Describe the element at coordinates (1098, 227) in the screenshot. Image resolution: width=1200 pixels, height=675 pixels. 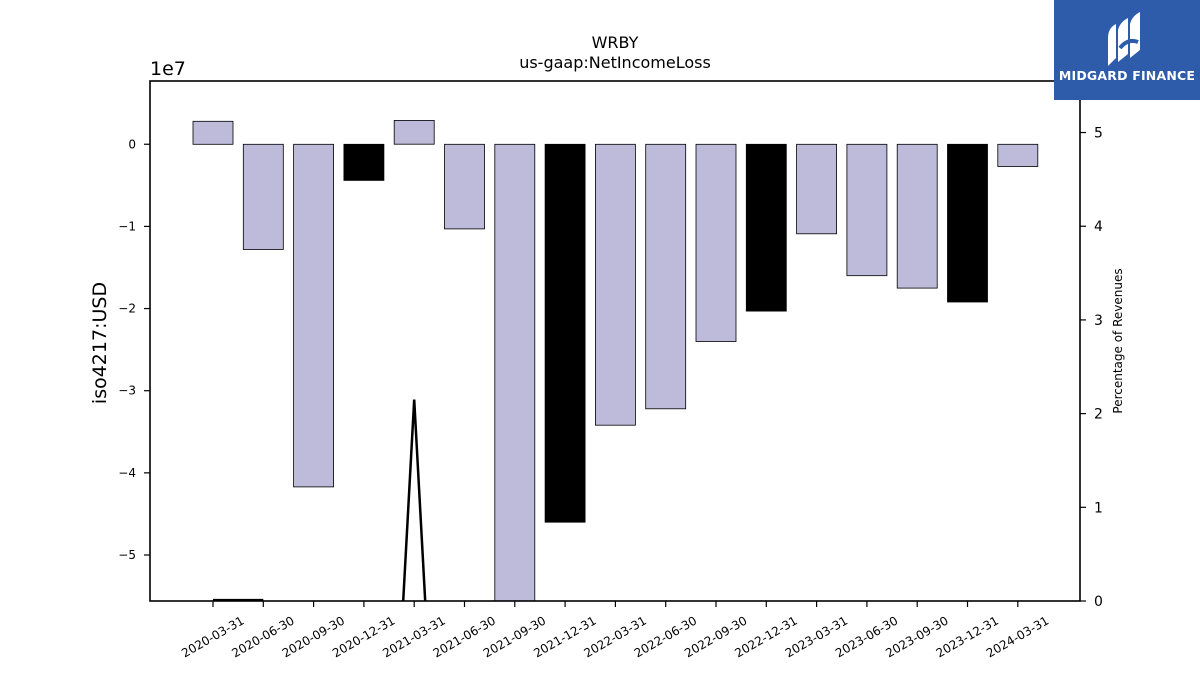
I see `y2-tick-label: 4` at that location.